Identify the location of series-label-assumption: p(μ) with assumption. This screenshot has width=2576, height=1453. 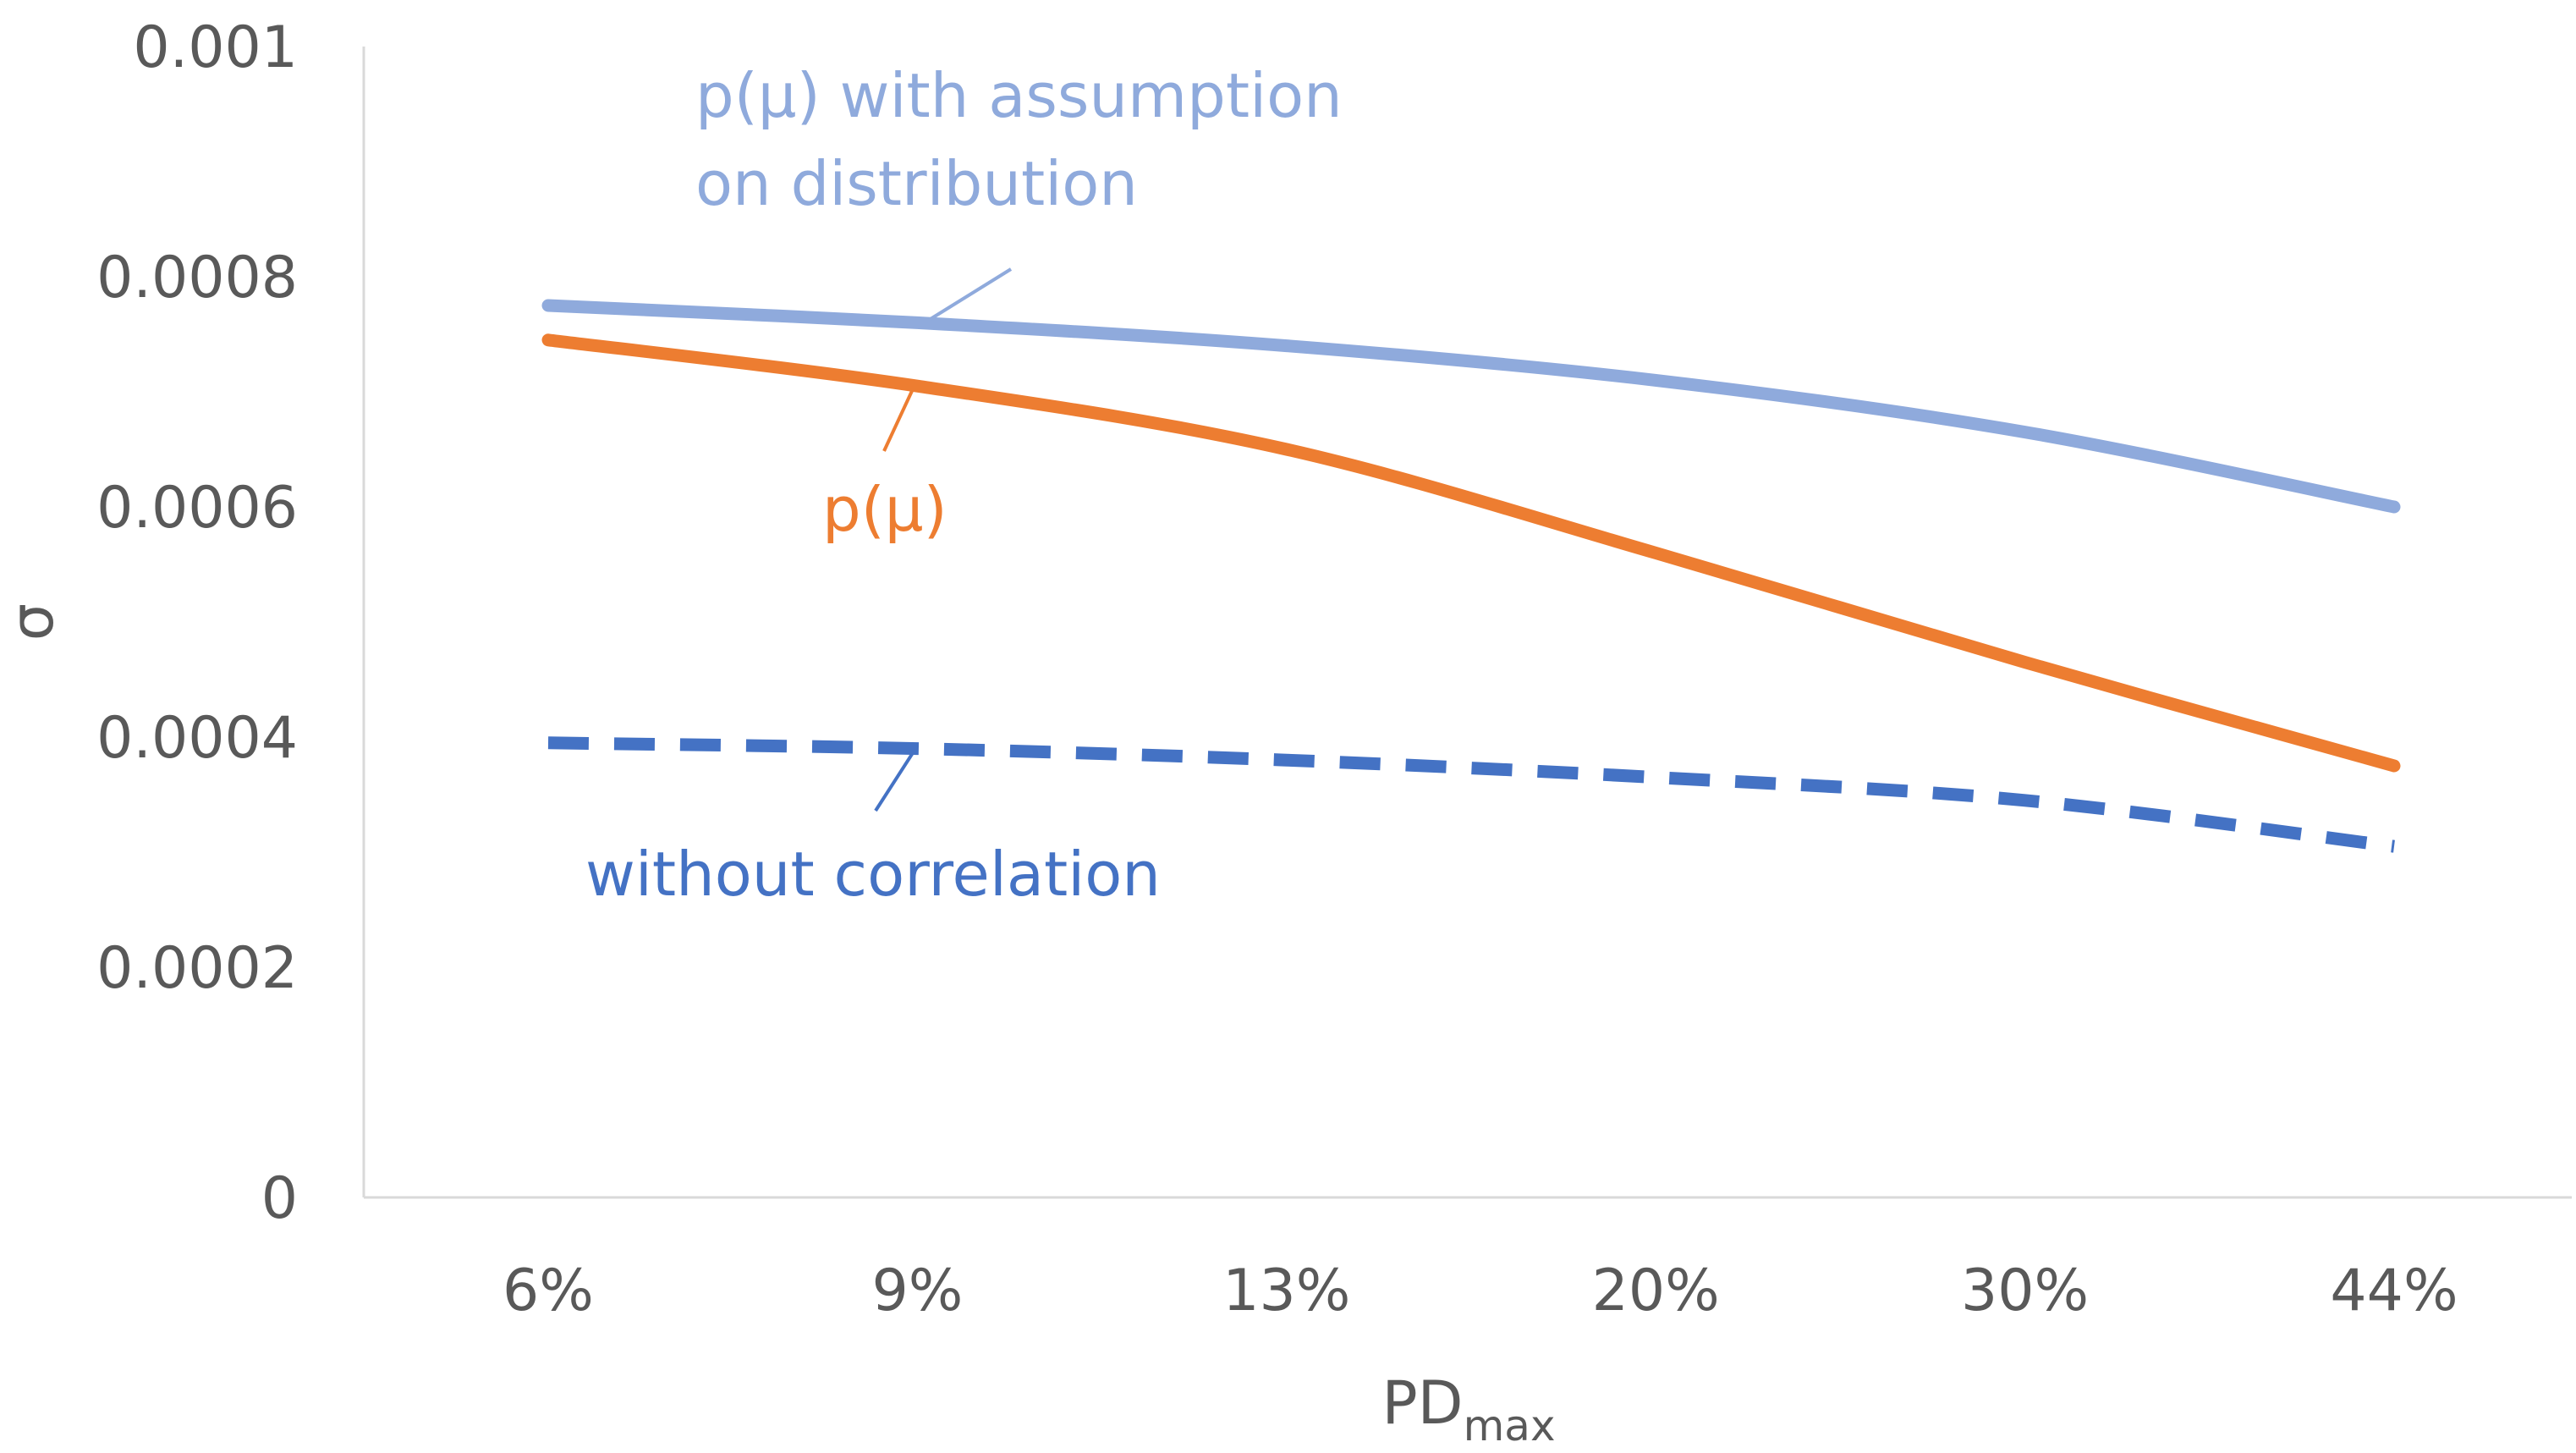
(1019, 95).